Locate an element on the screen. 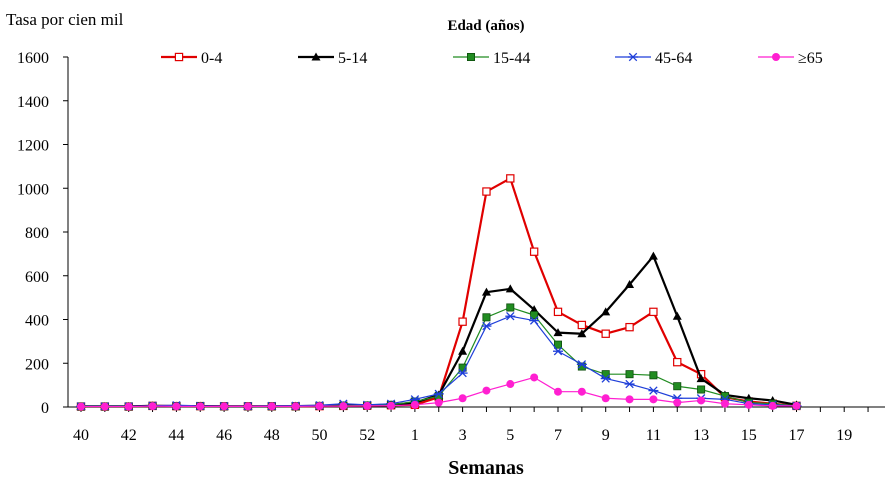  x-tick-label: 15 is located at coordinates (749, 435).